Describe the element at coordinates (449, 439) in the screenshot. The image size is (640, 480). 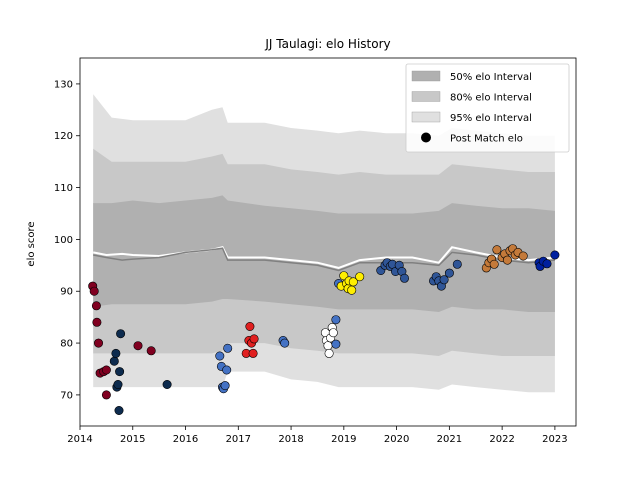
I see `x-tick-label: 2021` at that location.